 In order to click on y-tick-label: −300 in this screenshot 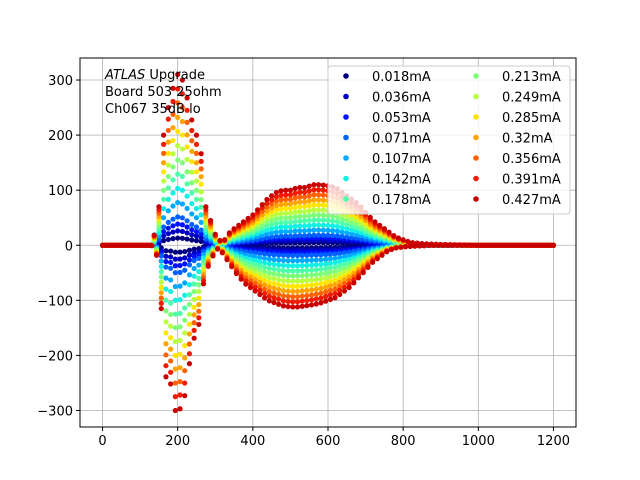, I will do `click(55, 411)`.